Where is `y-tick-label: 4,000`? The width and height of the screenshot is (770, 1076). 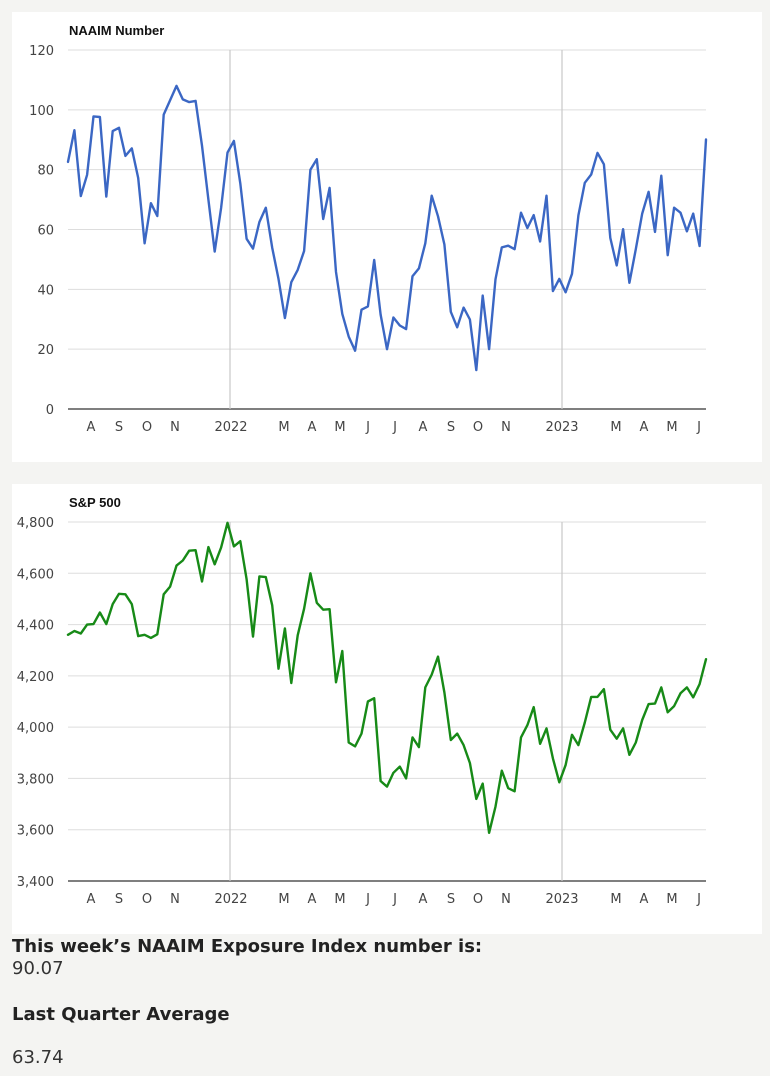
y-tick-label: 4,000 is located at coordinates (35, 728).